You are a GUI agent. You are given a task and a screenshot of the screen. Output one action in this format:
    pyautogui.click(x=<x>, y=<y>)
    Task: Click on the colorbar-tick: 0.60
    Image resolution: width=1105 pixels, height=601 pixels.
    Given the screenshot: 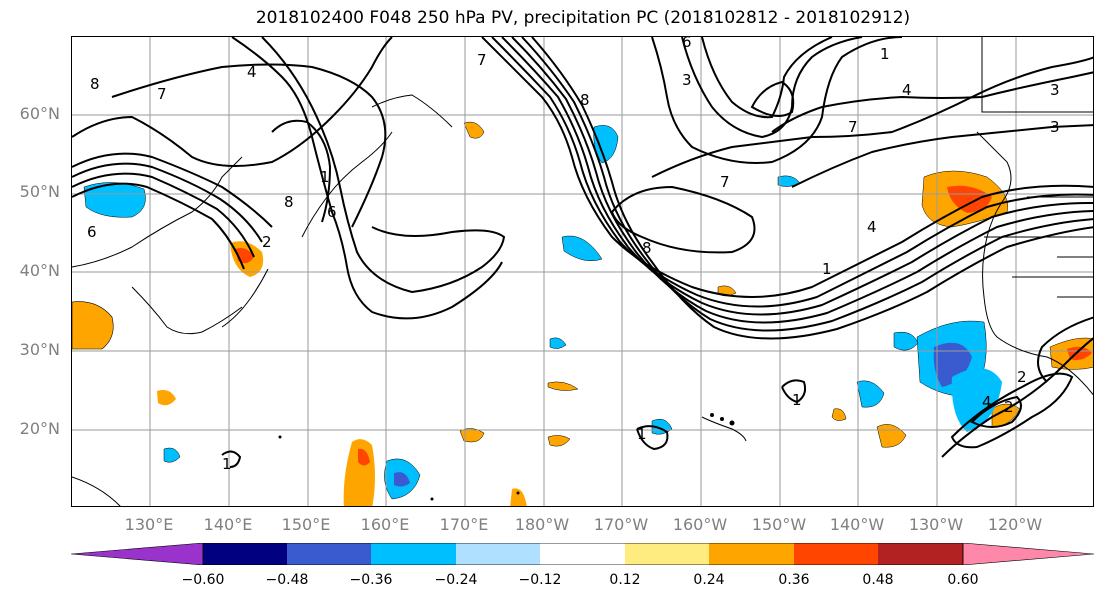 What is the action you would take?
    pyautogui.click(x=963, y=580)
    